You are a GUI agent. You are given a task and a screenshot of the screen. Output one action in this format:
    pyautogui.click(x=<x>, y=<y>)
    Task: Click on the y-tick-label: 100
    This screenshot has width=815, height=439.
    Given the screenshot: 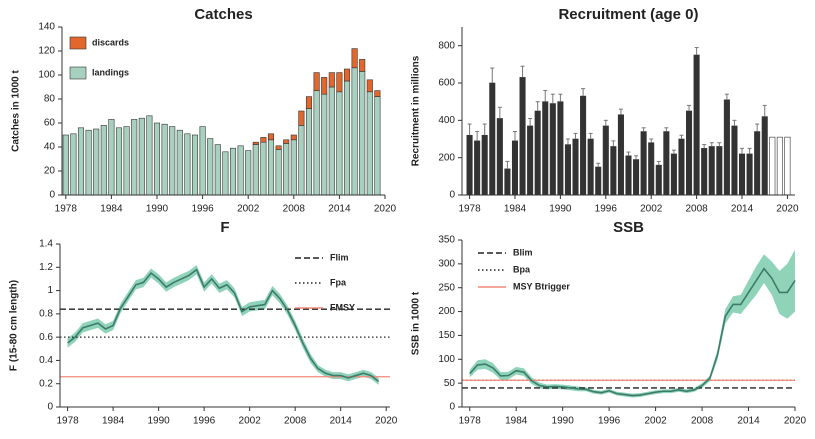 What is the action you would take?
    pyautogui.click(x=46, y=75)
    